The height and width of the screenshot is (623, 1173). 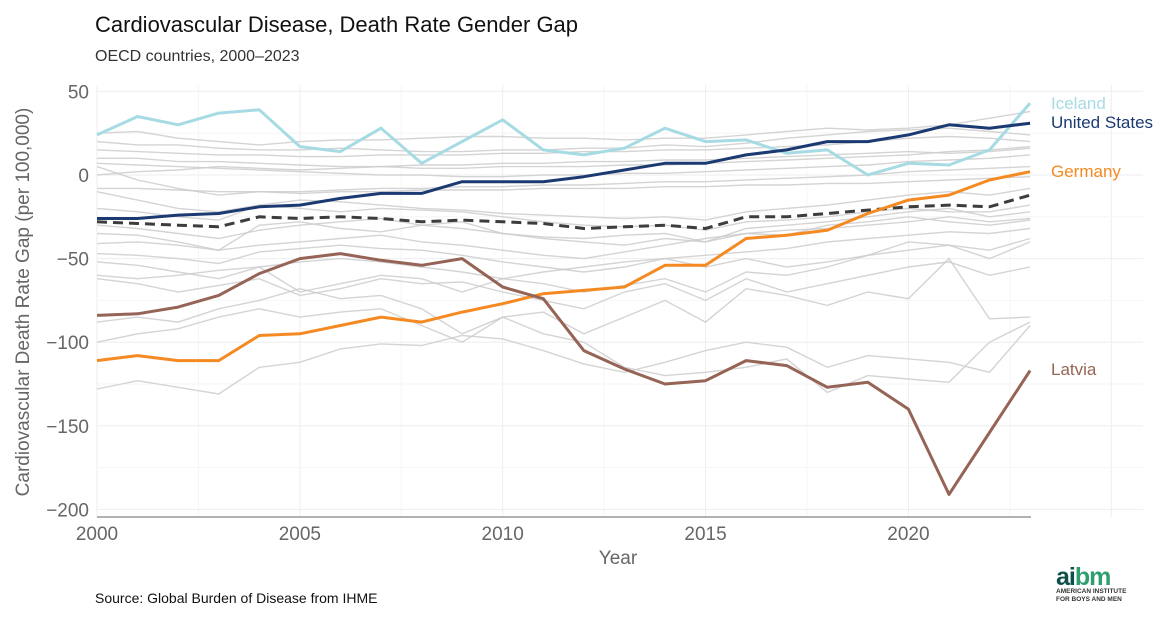 What do you see at coordinates (83, 176) in the screenshot?
I see `y-tick-label: 0` at bounding box center [83, 176].